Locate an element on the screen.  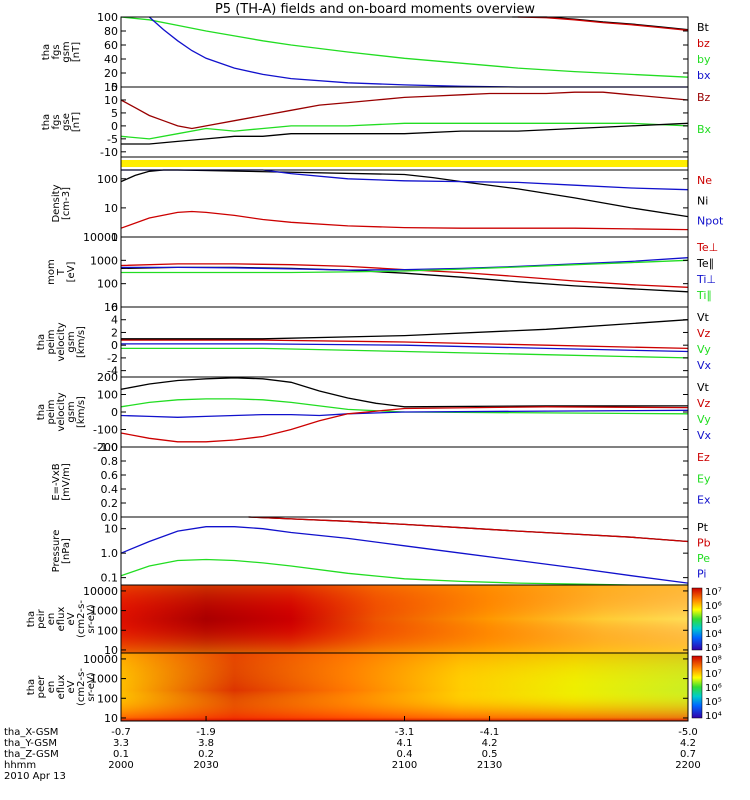
y-tick-label: 0.8 is located at coordinates (110, 461).